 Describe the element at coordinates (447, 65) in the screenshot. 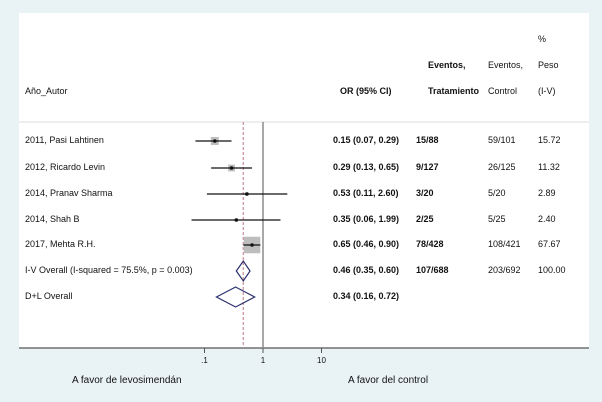

I see `header-treat-line1: Eventos,` at that location.